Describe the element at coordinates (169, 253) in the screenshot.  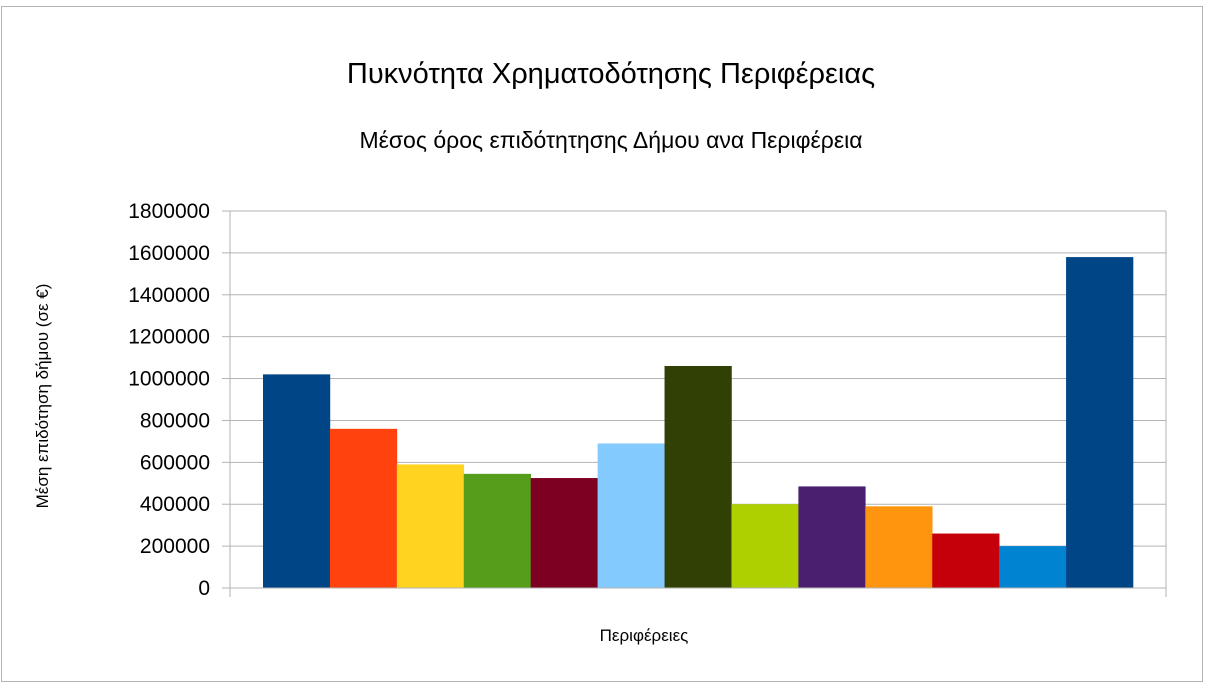
I see `y-tick-label: 1600000` at that location.